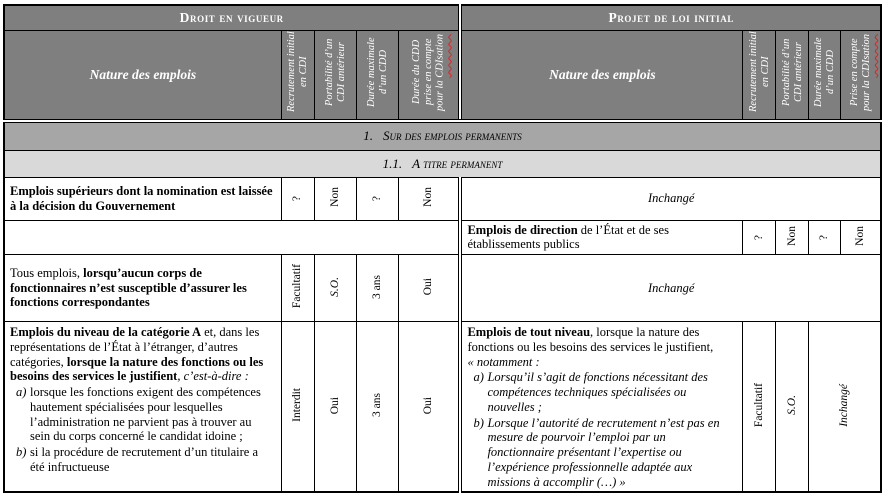  What do you see at coordinates (142, 76) in the screenshot?
I see `nature-header-left: Nature des emplois` at bounding box center [142, 76].